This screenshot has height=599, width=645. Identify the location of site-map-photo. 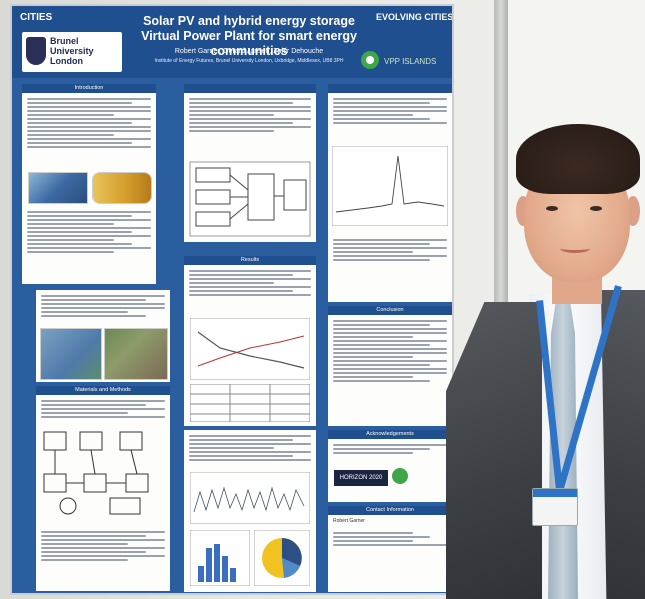
(71, 354).